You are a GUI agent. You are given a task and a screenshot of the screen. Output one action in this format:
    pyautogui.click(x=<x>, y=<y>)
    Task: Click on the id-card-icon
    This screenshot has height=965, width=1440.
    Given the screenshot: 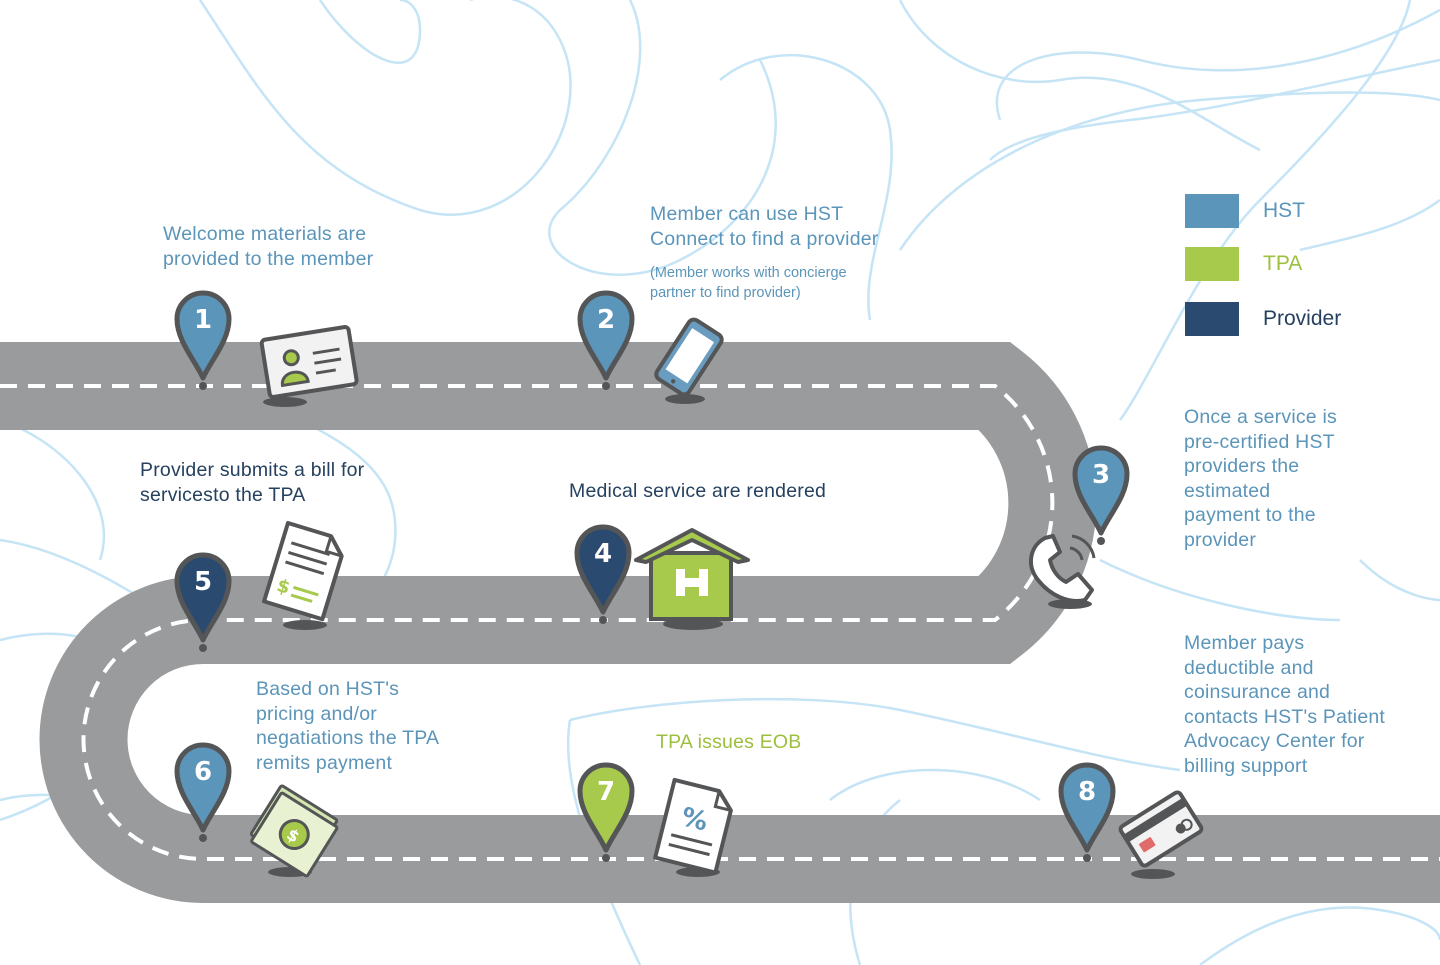 What is the action you would take?
    pyautogui.click(x=309, y=366)
    